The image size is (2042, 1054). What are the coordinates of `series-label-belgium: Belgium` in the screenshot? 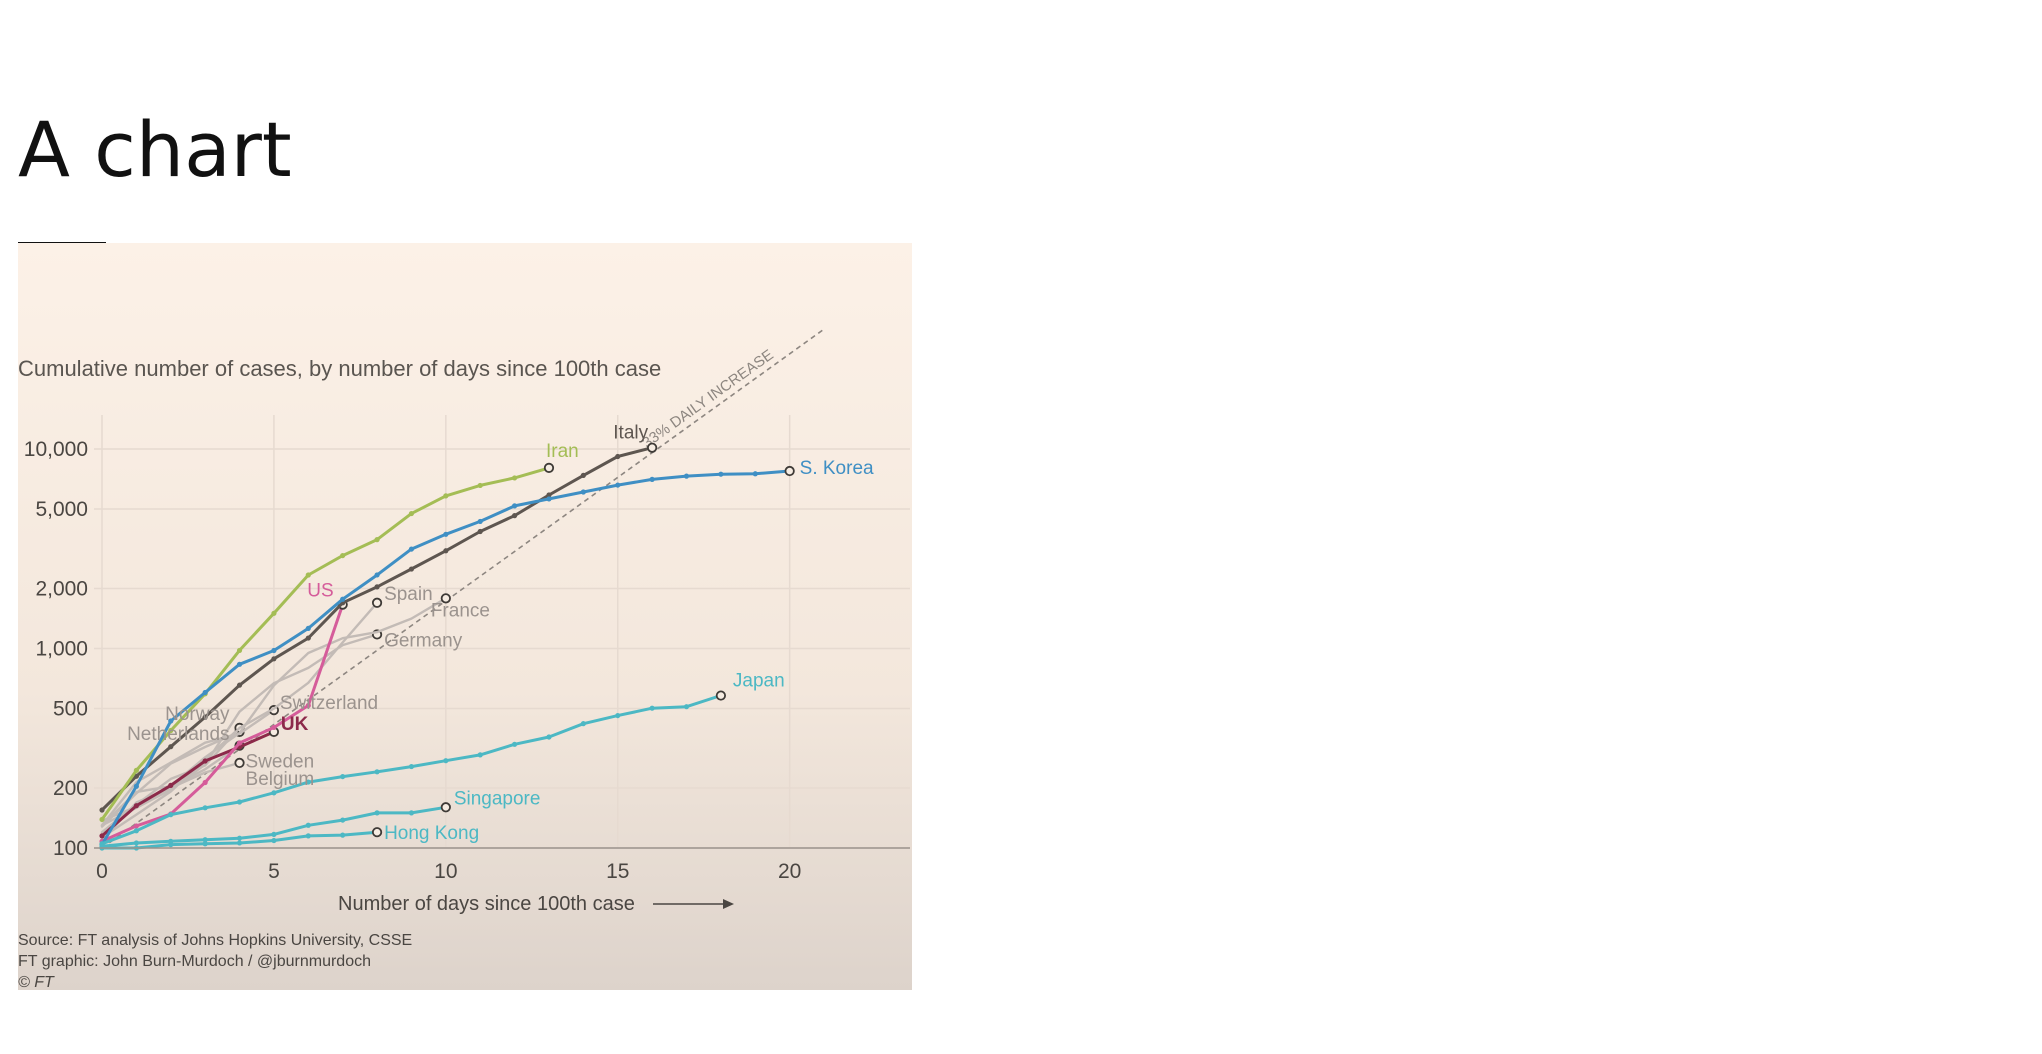 It's located at (280, 779).